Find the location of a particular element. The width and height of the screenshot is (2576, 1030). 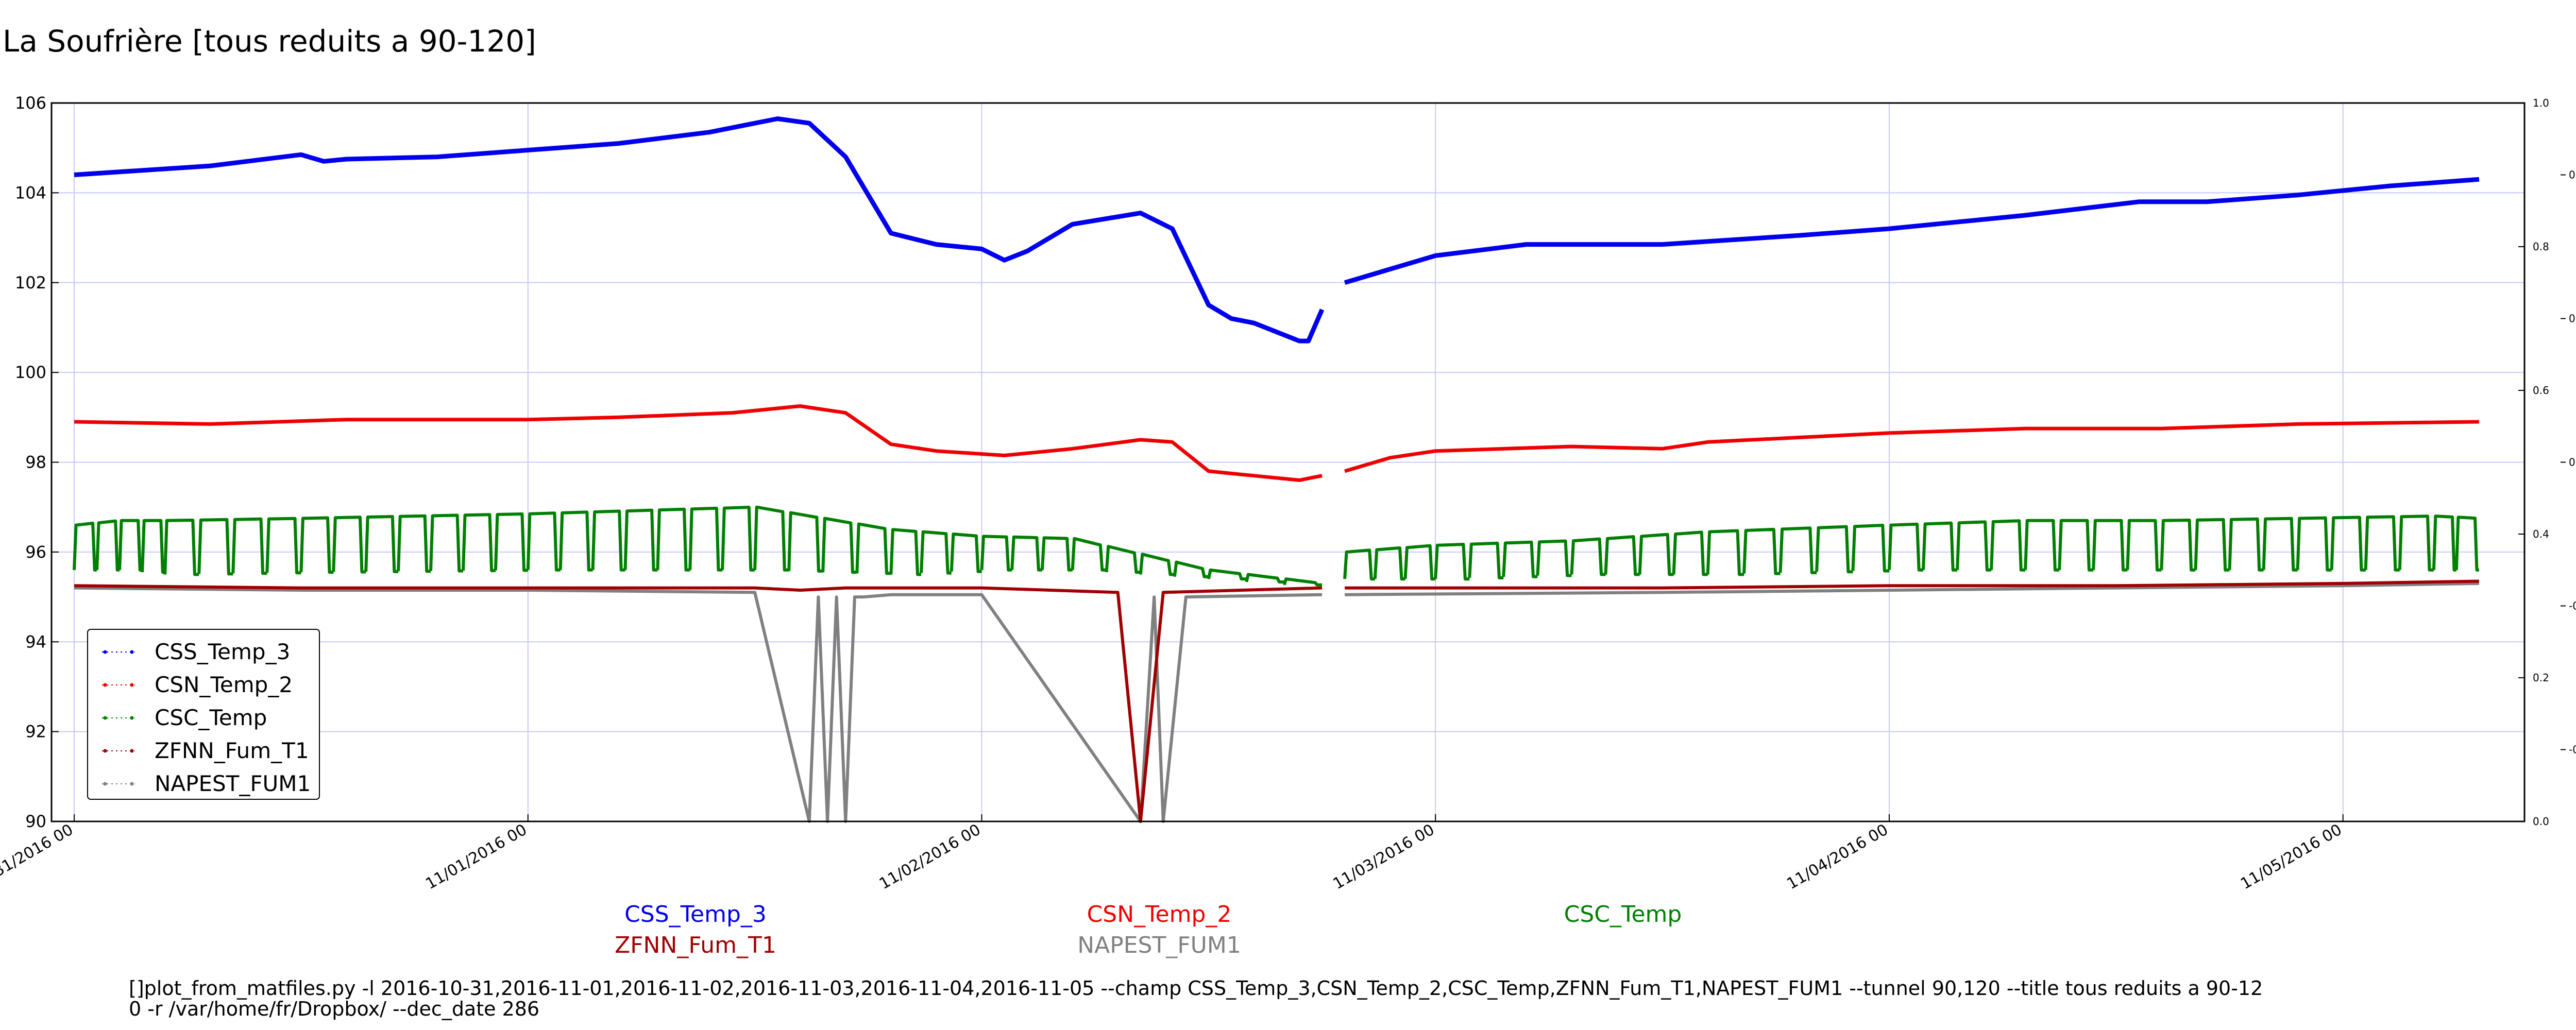

legend-label: ZFNN_Fum_T1 is located at coordinates (232, 751).